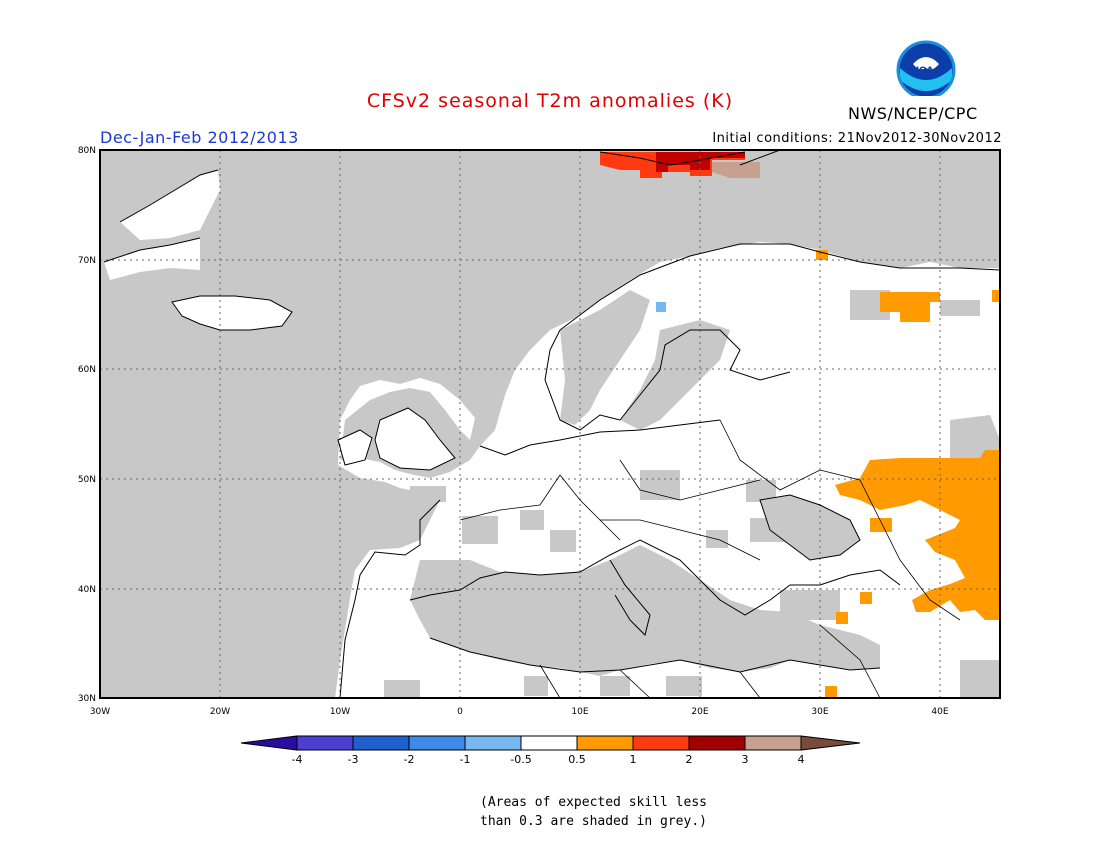 This screenshot has width=1100, height=850. What do you see at coordinates (460, 712) in the screenshot?
I see `lon-tick: 0` at bounding box center [460, 712].